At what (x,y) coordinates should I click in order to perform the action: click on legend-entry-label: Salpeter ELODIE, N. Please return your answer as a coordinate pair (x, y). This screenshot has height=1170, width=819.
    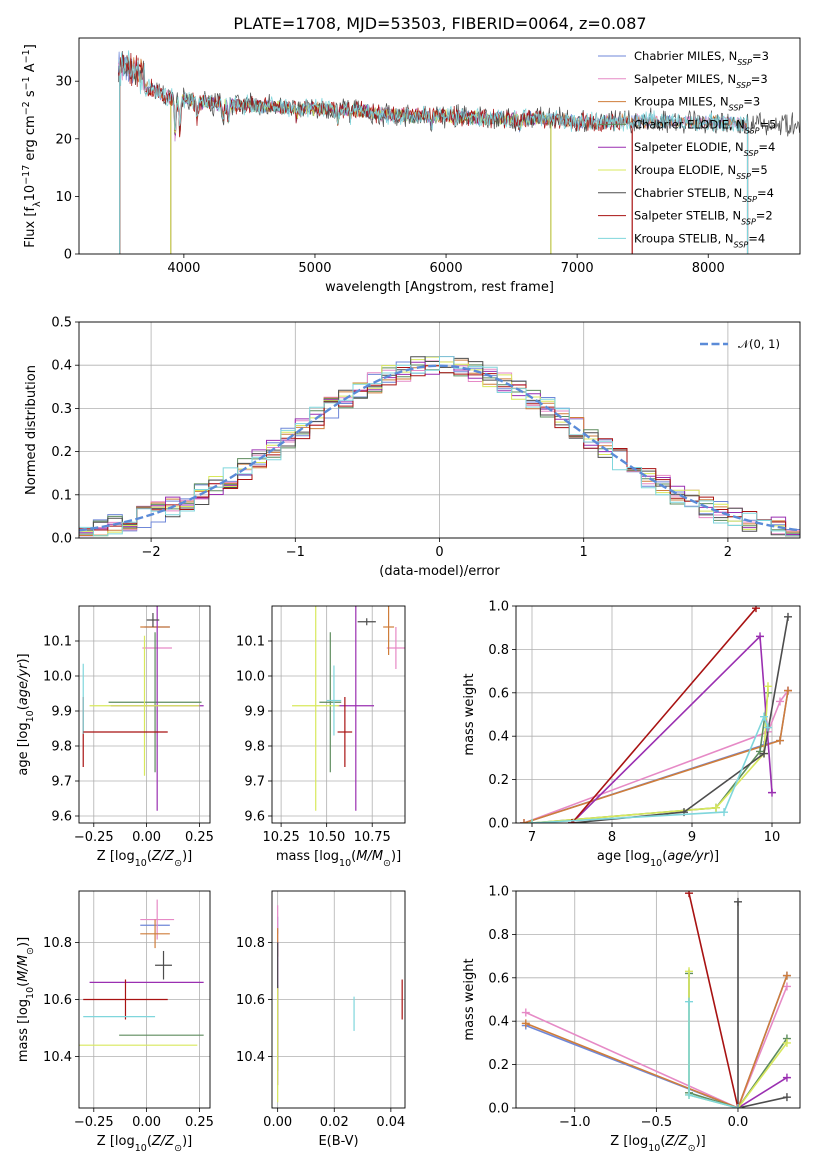
    Looking at the image, I should click on (689, 147).